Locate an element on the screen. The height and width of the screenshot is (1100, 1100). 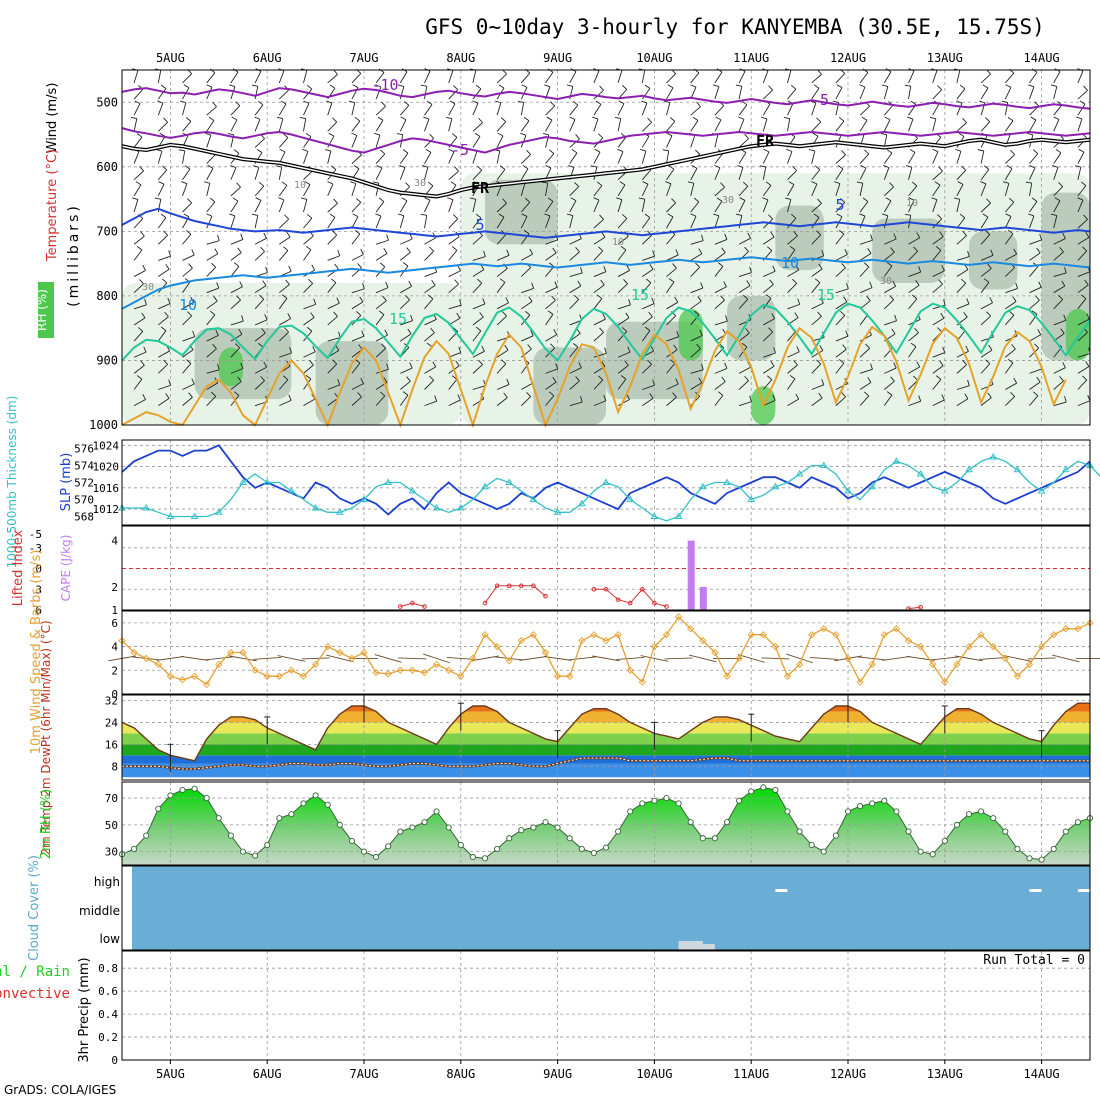
temperature-band is located at coordinates (606, 759).